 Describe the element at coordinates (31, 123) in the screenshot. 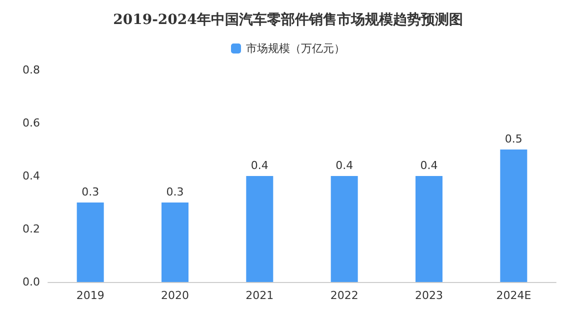

I see `y-tick-label: 0.6` at that location.